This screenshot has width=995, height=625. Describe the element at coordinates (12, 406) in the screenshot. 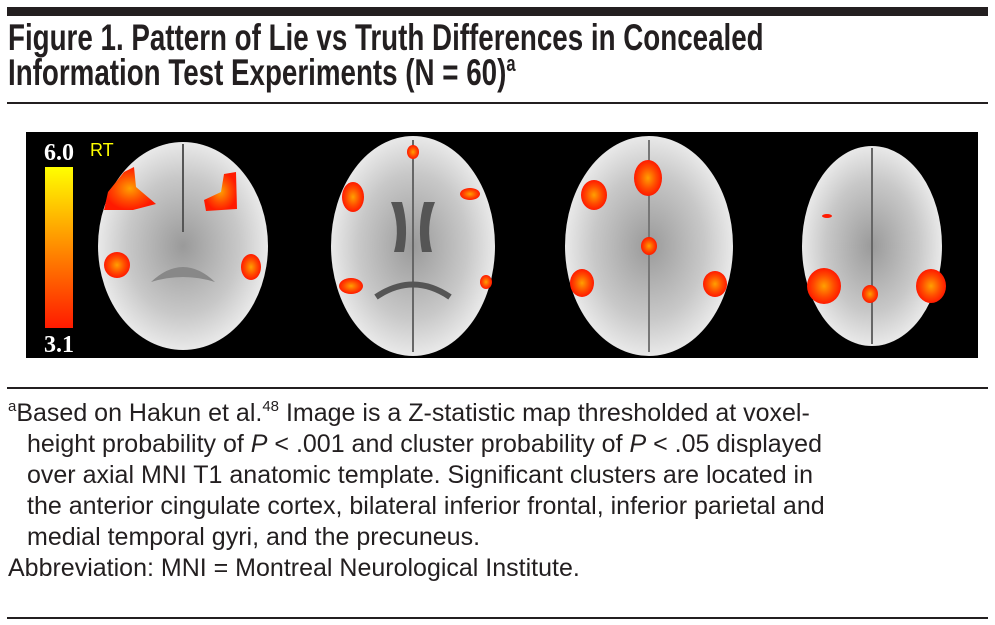

I see `footnote-marker: a` at that location.